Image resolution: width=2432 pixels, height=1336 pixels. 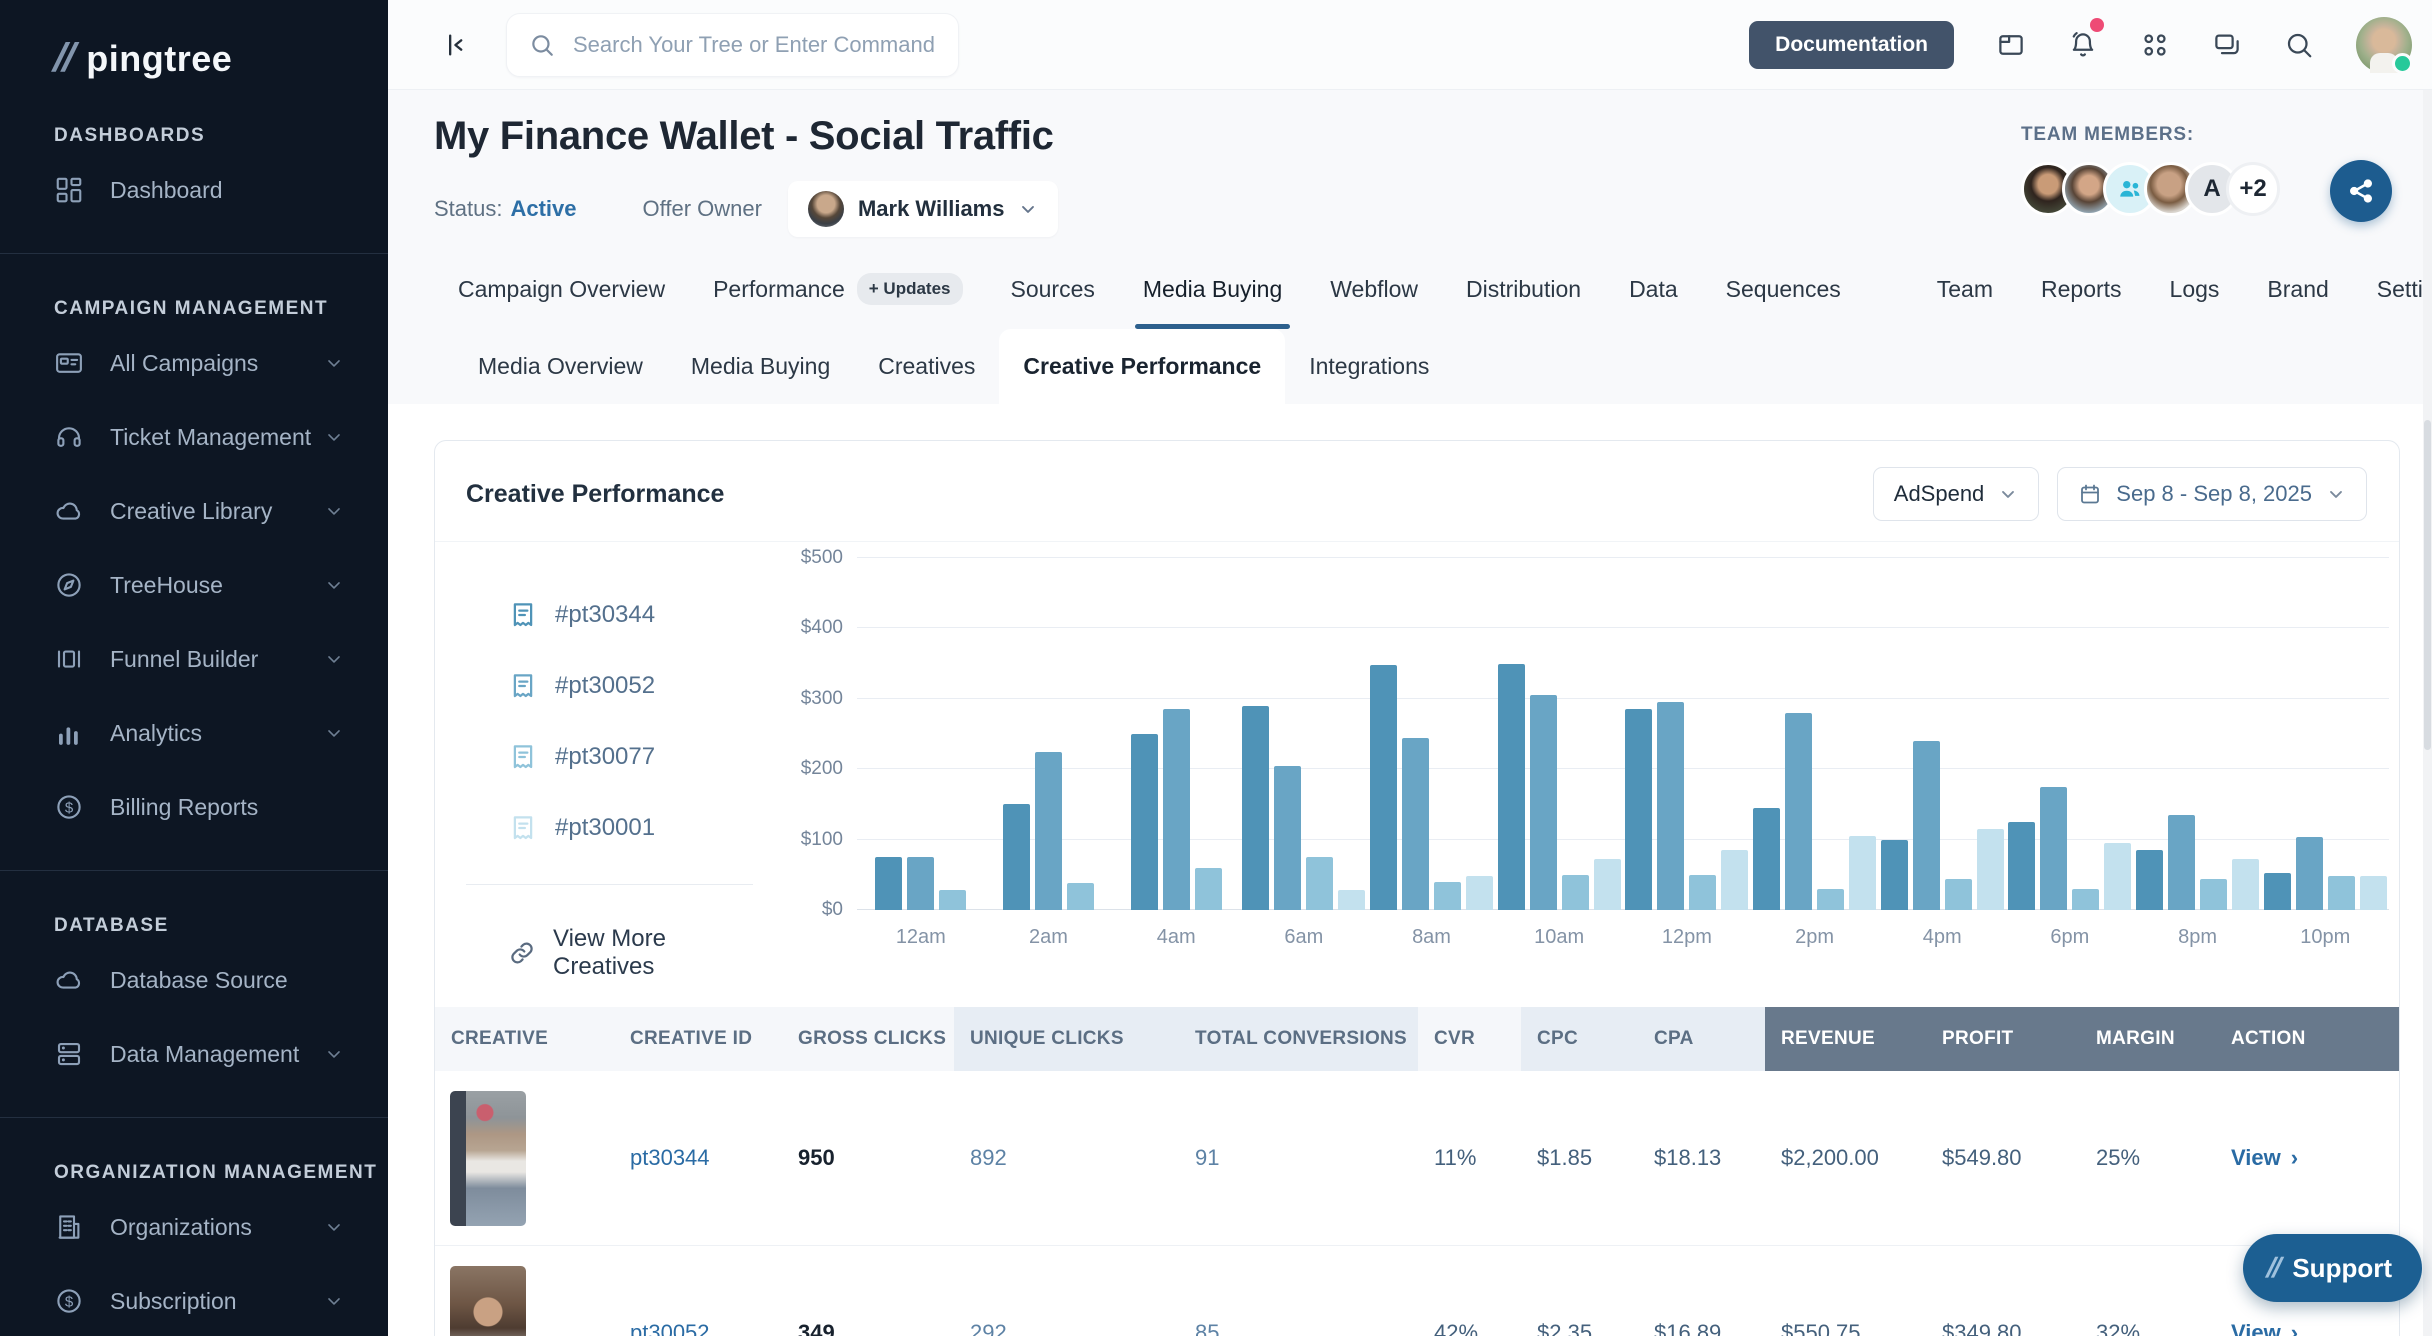 What do you see at coordinates (670, 1157) in the screenshot?
I see `creative-id-link: pt30344` at bounding box center [670, 1157].